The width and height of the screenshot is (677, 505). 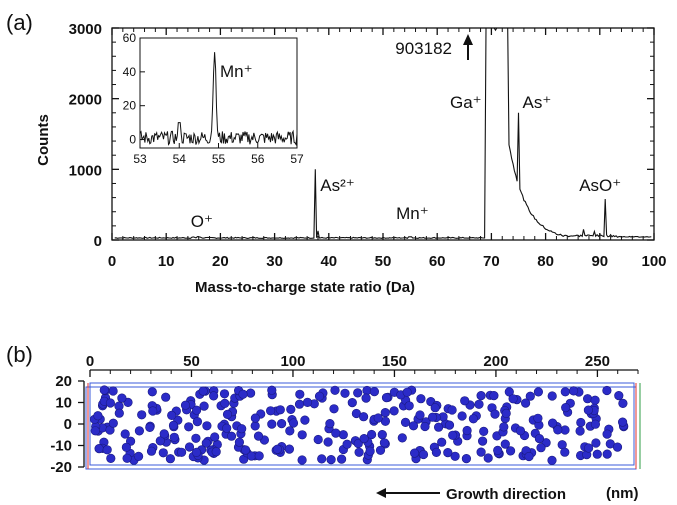 I want to click on x-tick-label-b: 0, so click(x=90, y=361).